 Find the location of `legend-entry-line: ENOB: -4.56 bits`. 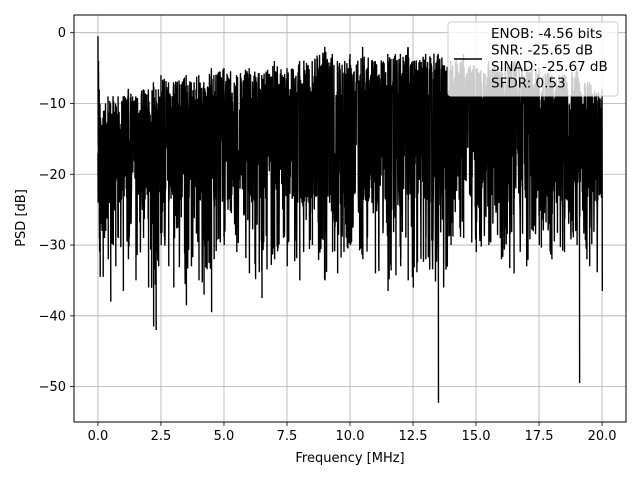

legend-entry-line: ENOB: -4.56 bits is located at coordinates (546, 34).